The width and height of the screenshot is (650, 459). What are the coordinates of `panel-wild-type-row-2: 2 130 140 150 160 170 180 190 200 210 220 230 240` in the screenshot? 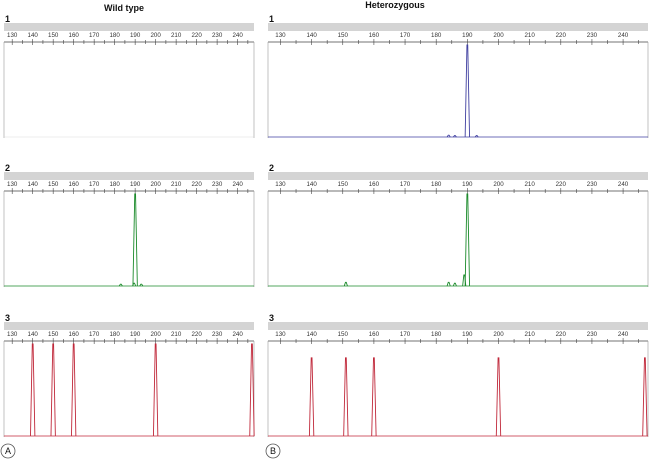 It's located at (129, 225).